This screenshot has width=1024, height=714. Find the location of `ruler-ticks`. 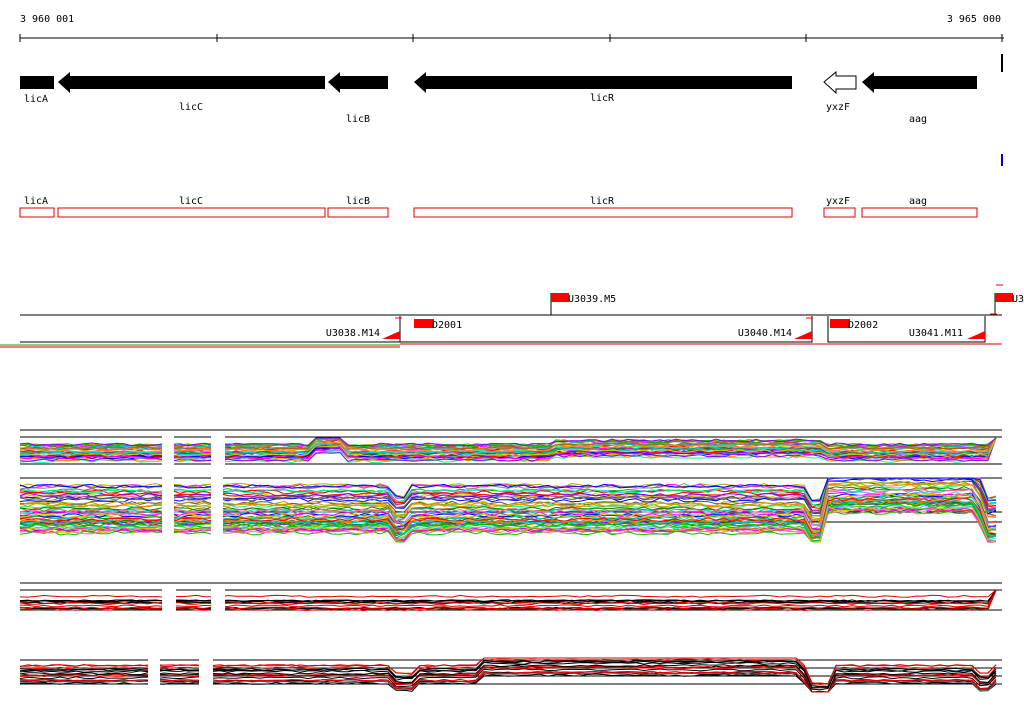

ruler-ticks is located at coordinates (511, 38).